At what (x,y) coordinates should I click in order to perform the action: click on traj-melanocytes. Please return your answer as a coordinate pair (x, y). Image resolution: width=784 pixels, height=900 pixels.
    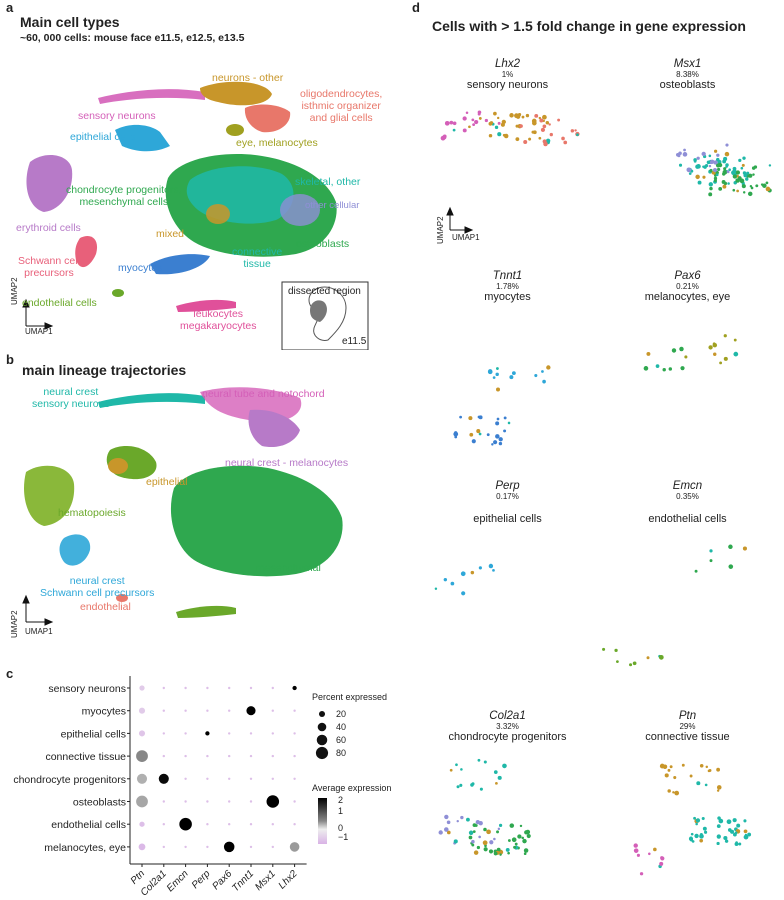
    Looking at the image, I should click on (274, 428).